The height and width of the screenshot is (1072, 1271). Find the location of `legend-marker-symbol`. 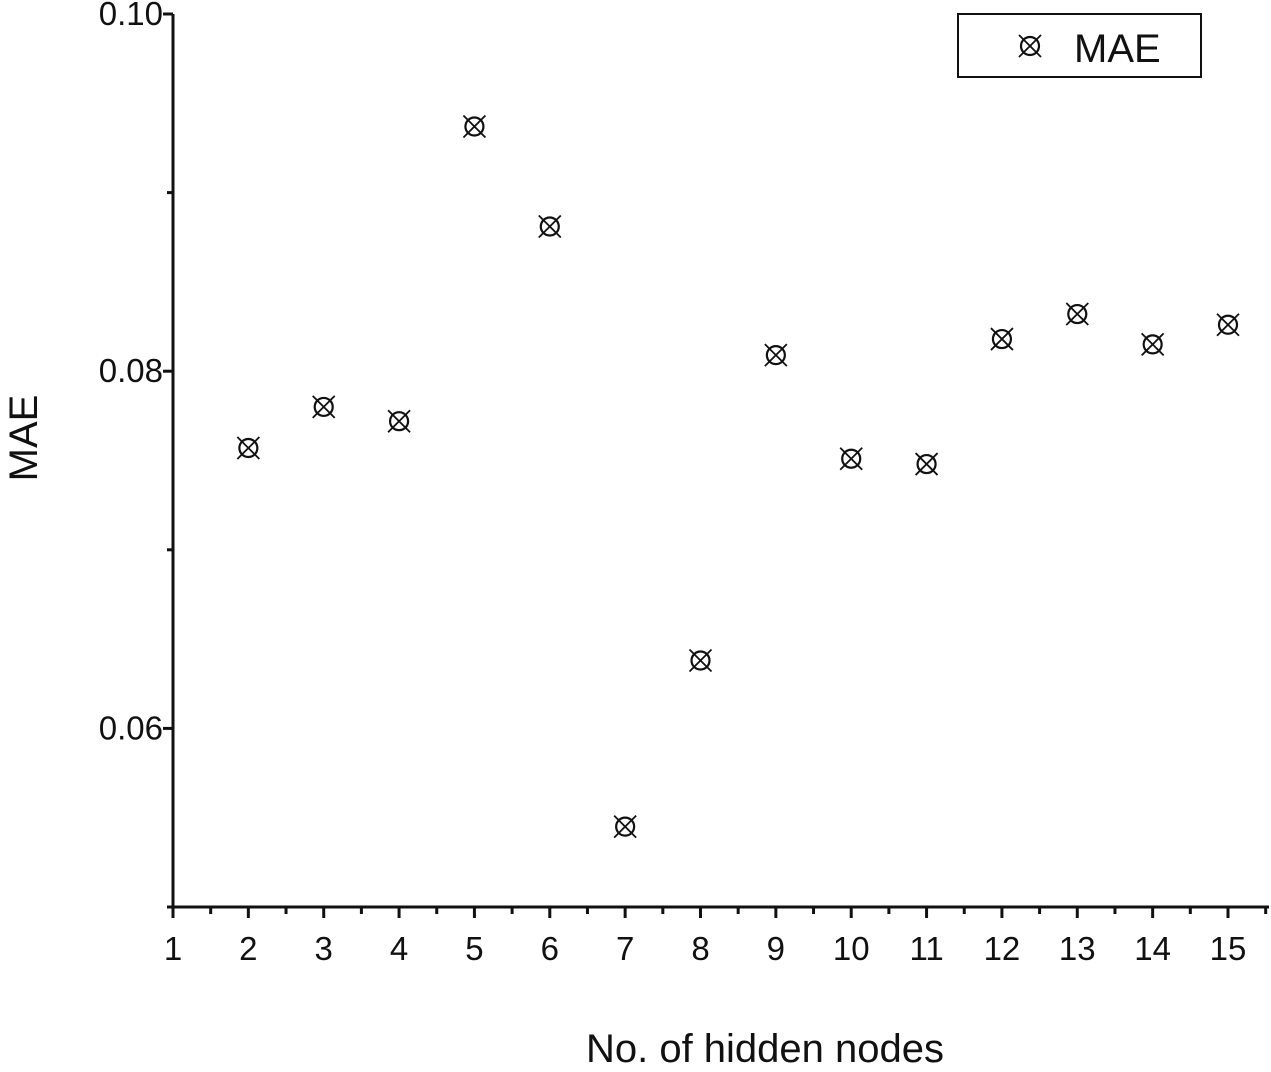

legend-marker-symbol is located at coordinates (1030, 46).